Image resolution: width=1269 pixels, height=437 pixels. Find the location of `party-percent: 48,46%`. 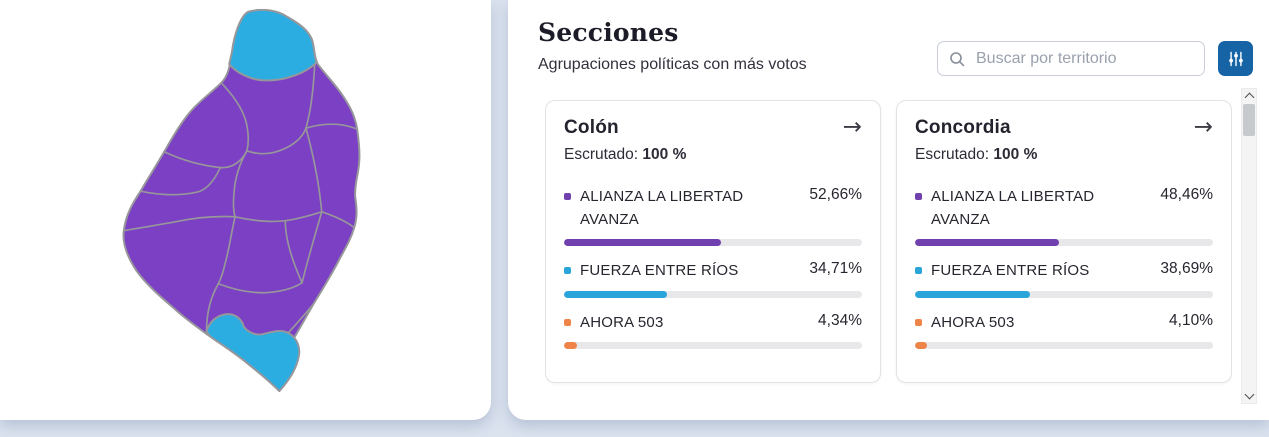

party-percent: 48,46% is located at coordinates (1186, 194).